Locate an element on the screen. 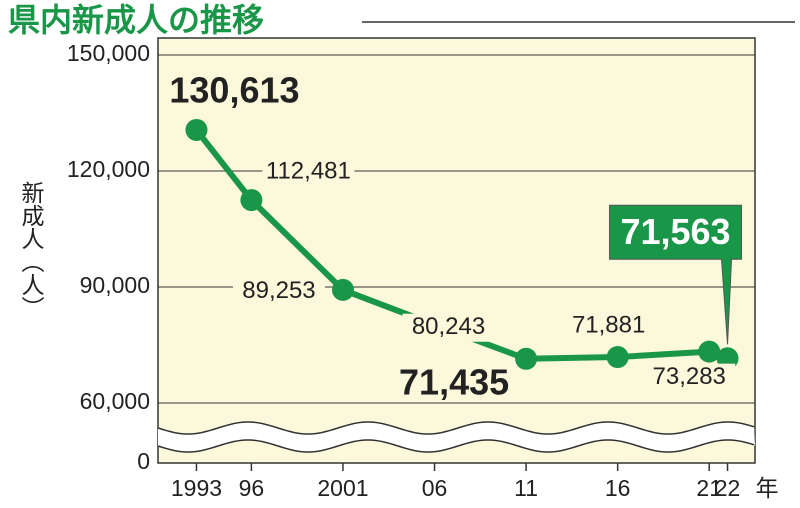 The width and height of the screenshot is (800, 508). x-tick-label: 96 is located at coordinates (252, 488).